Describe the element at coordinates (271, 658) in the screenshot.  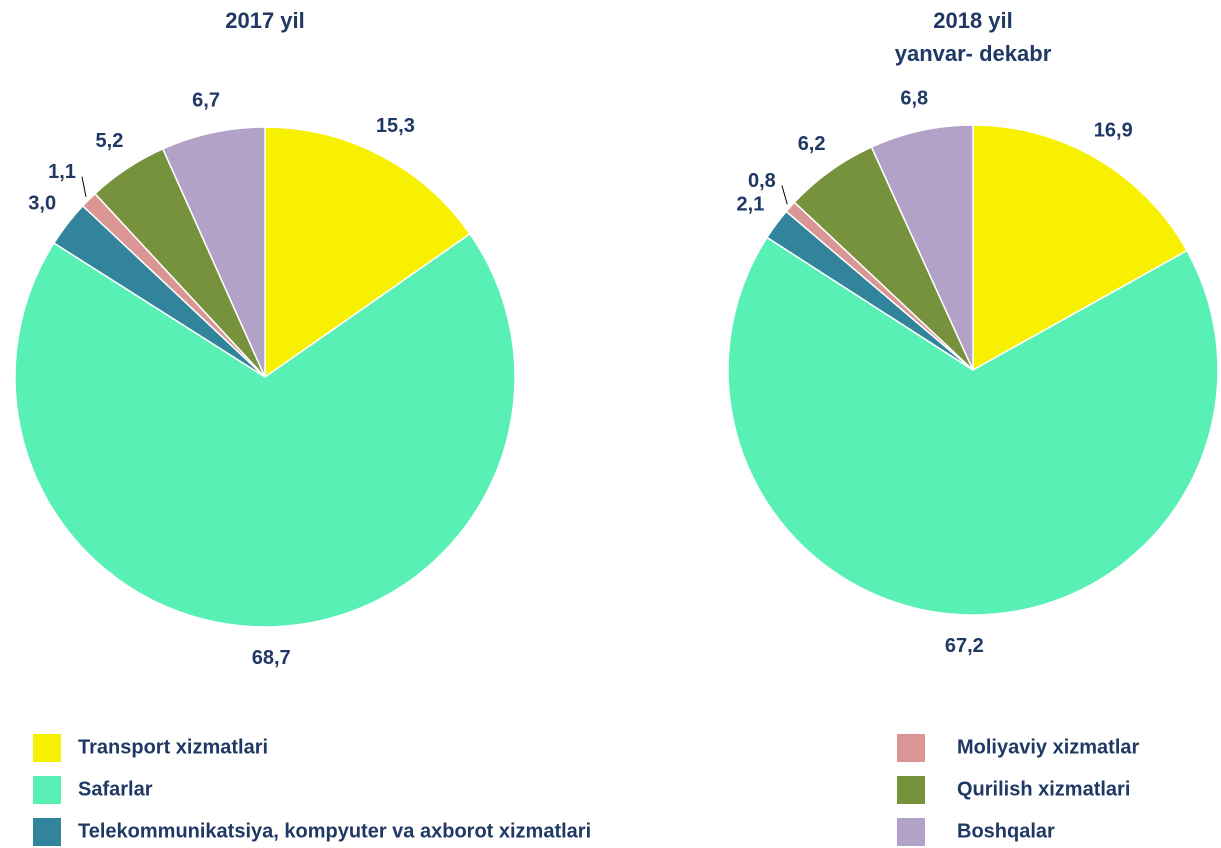
I see `data-label: 68,7` at that location.